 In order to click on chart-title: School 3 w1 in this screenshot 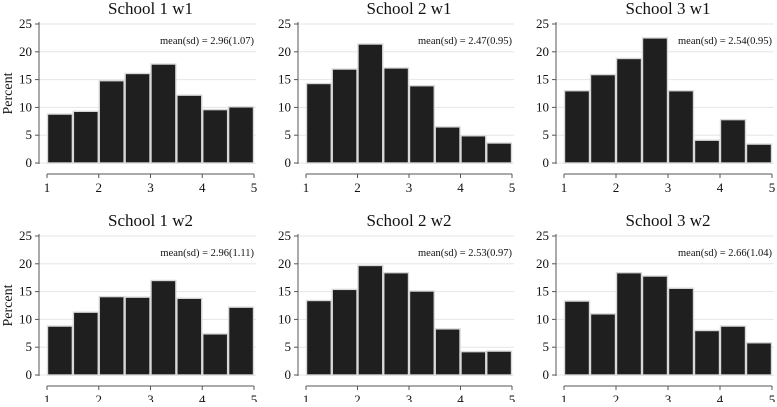, I will do `click(668, 9)`.